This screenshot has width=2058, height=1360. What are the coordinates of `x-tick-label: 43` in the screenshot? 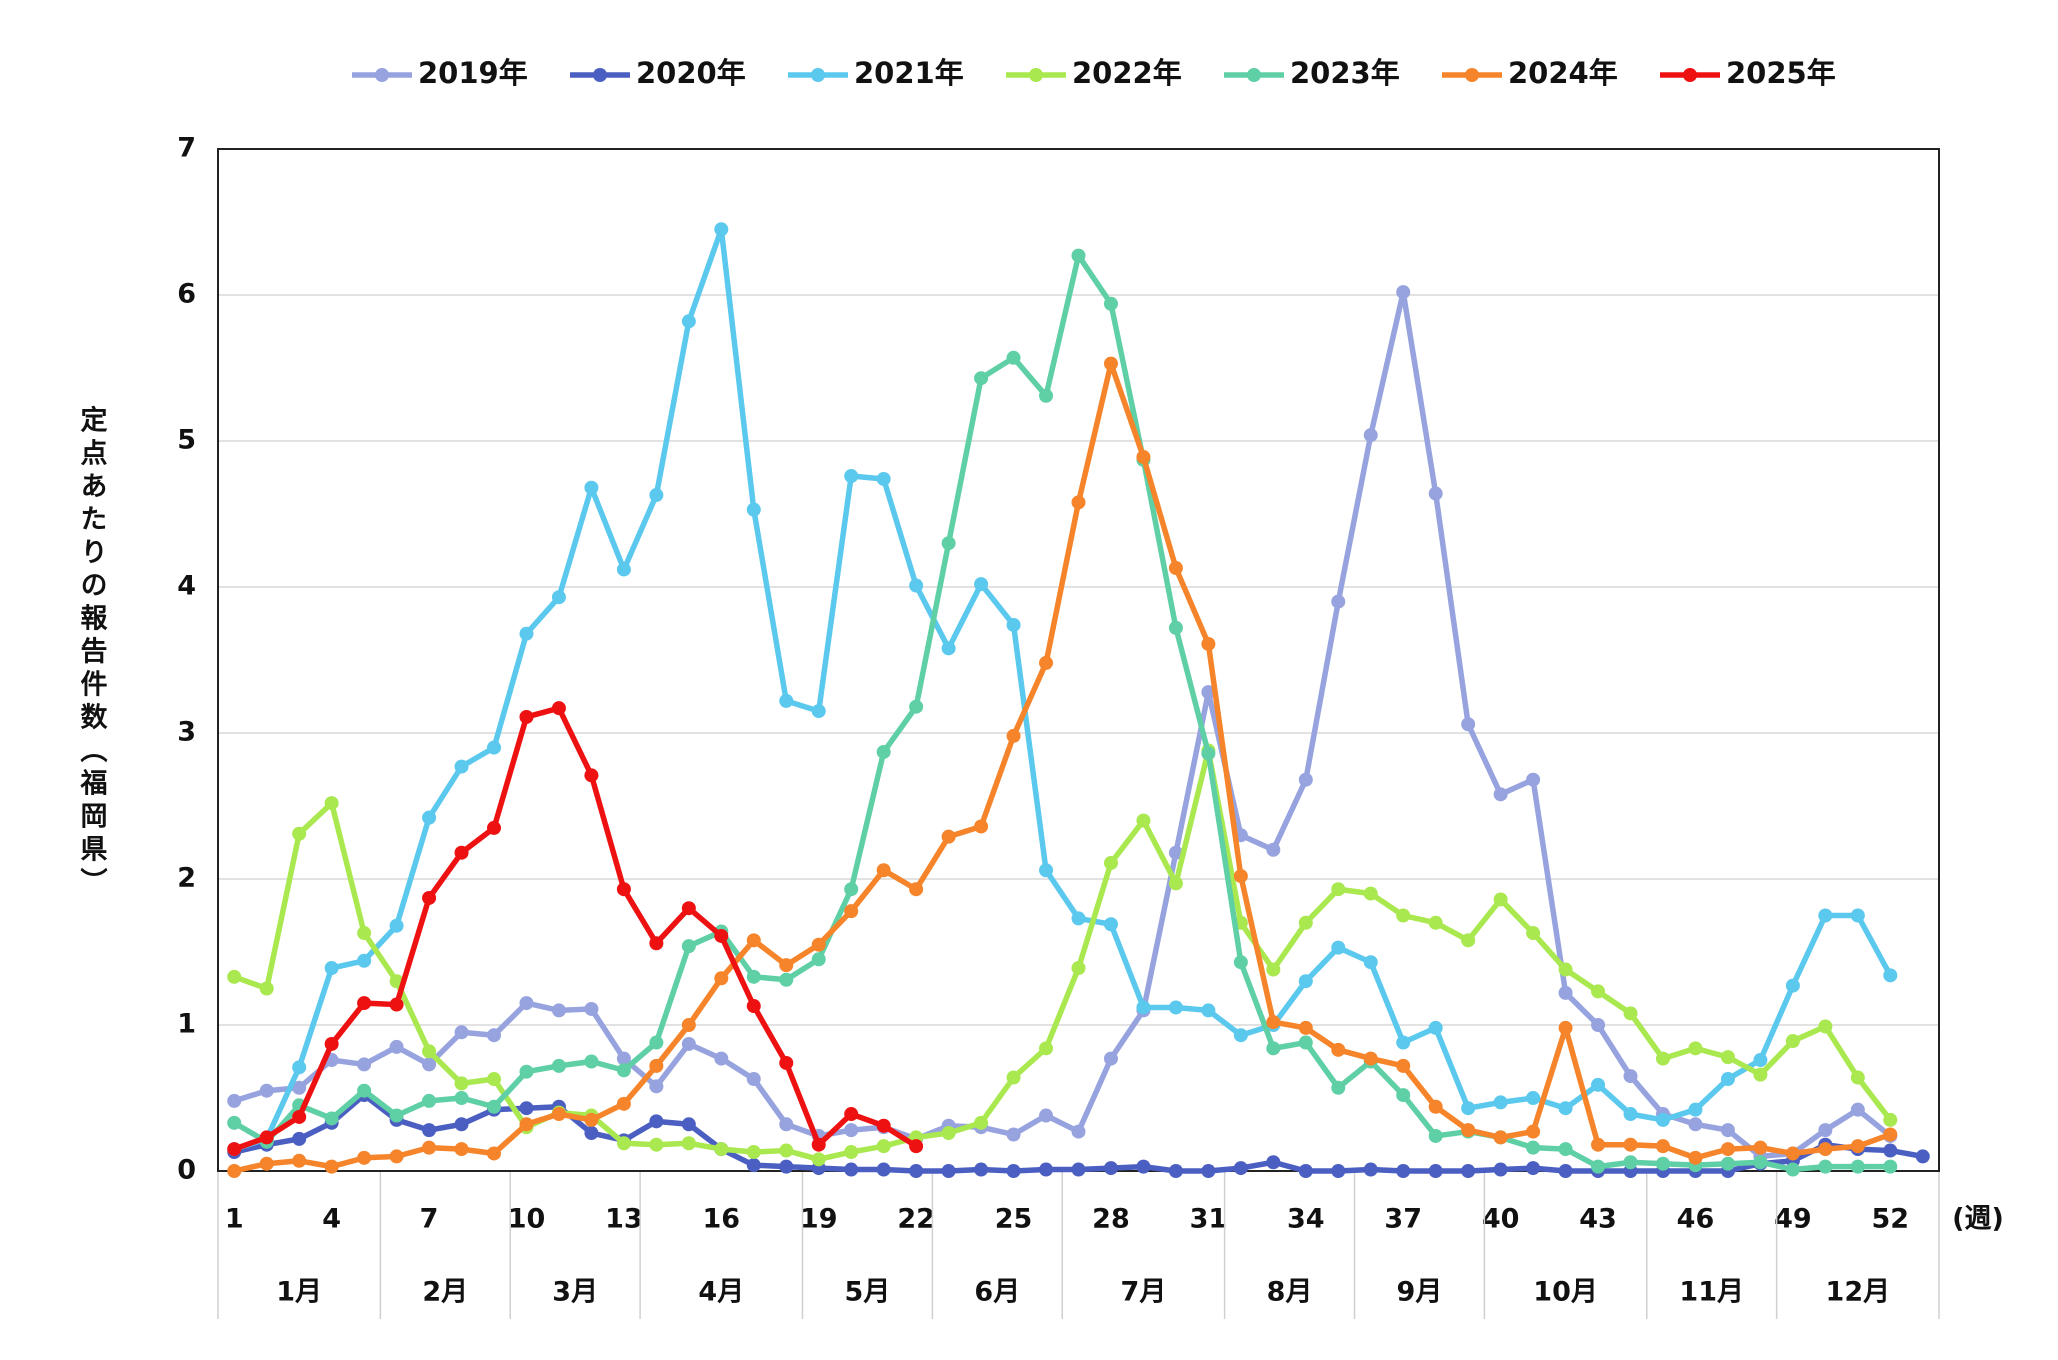 It's located at (1598, 1219).